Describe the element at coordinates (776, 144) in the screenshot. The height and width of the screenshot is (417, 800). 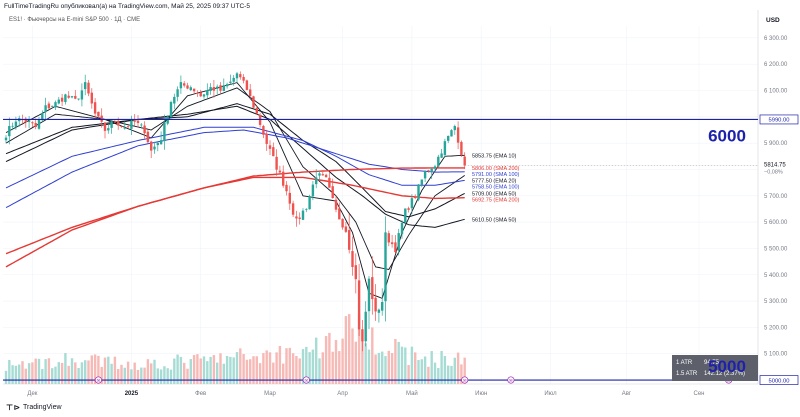
I see `price-tick-label: 5 900.00` at that location.